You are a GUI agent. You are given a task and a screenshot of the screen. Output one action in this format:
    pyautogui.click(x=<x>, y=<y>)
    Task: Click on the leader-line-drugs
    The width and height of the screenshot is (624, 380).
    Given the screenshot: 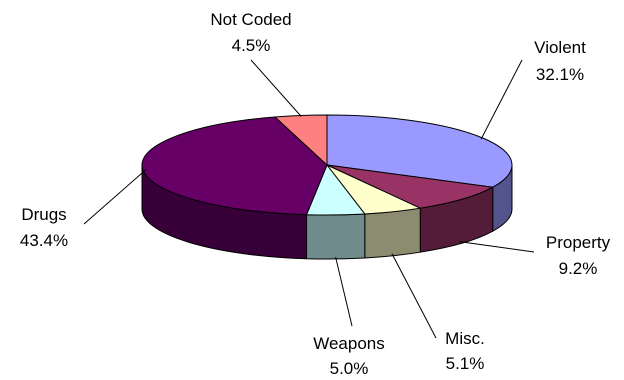 What is the action you would take?
    pyautogui.click(x=115, y=196)
    